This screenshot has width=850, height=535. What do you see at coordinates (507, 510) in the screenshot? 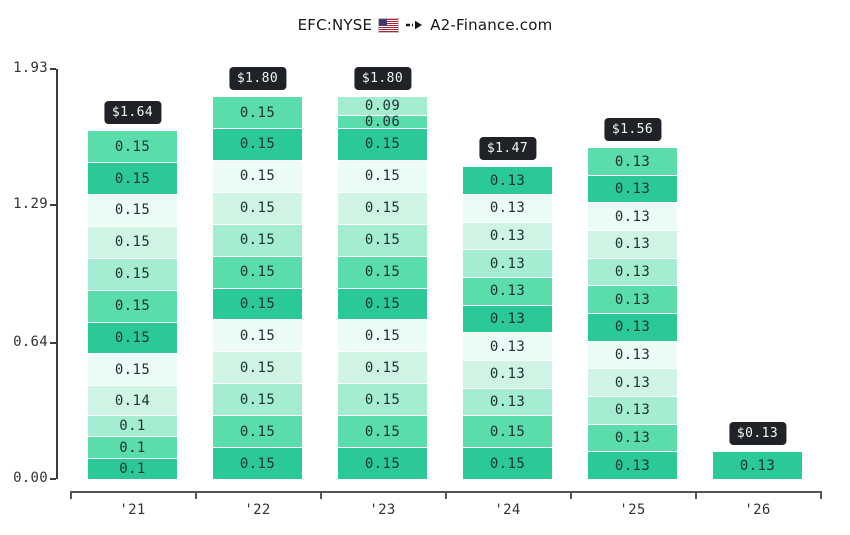
I see `x-tick-label: '24` at bounding box center [507, 510].